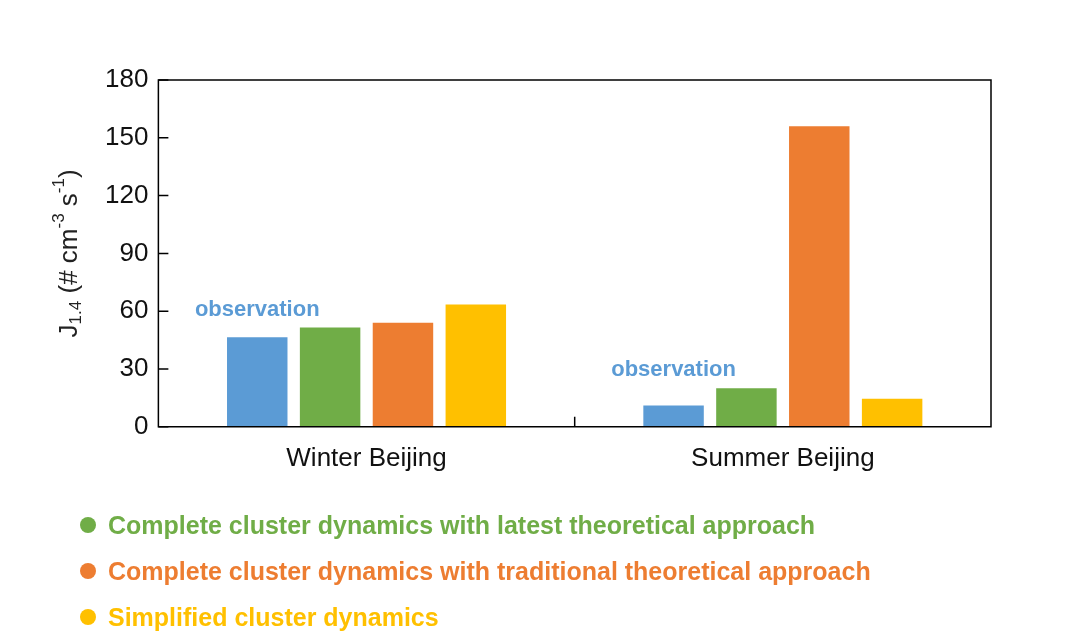 The height and width of the screenshot is (635, 1081). I want to click on x-tick-label: Winter Beijing, so click(366, 456).